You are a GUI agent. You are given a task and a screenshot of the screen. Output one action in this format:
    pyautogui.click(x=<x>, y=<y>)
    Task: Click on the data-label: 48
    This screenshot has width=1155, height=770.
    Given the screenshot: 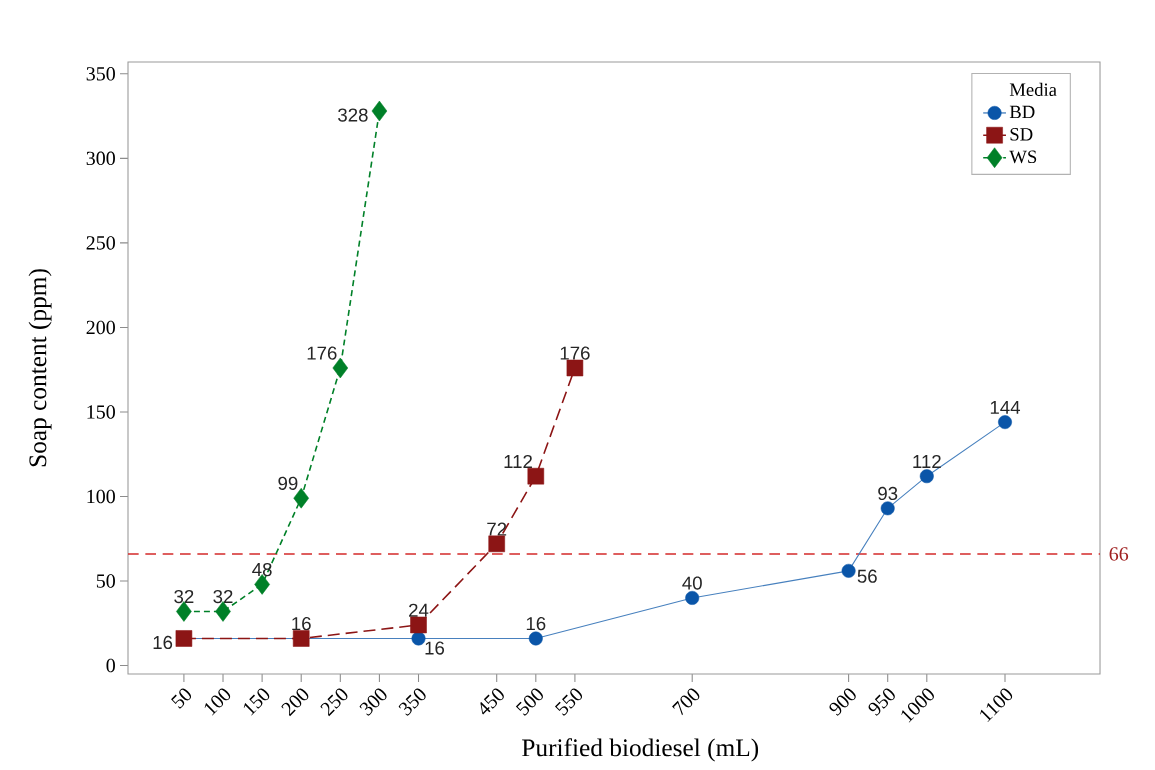 What is the action you would take?
    pyautogui.click(x=262, y=569)
    